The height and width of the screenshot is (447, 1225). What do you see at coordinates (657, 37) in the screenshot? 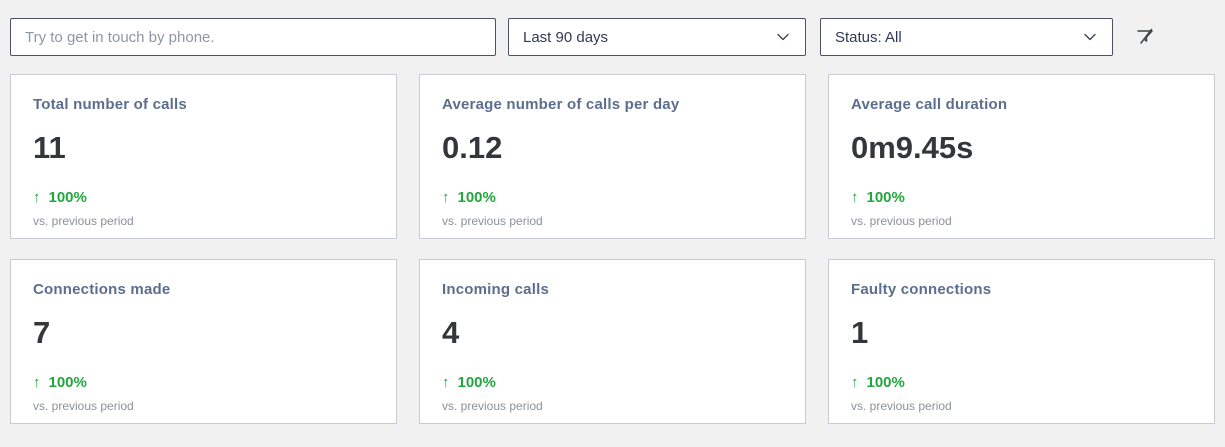
I see `date-range-select: Last 90 days` at bounding box center [657, 37].